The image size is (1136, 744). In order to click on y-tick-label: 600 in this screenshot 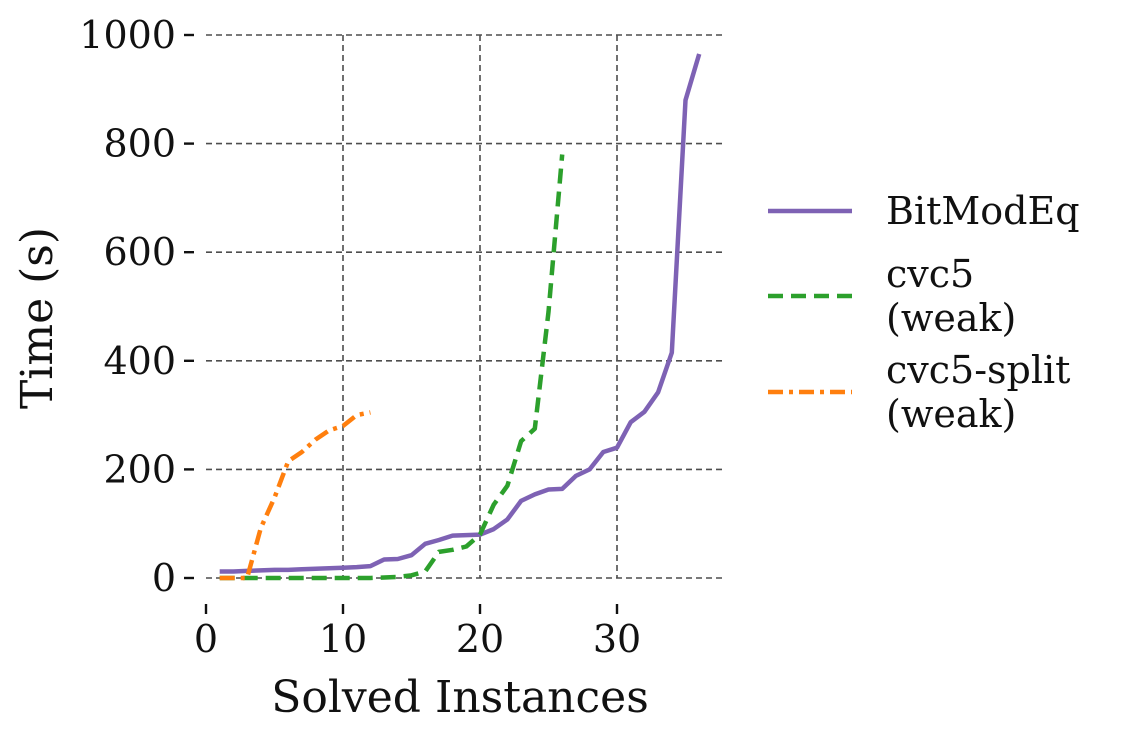, I will do `click(139, 252)`.